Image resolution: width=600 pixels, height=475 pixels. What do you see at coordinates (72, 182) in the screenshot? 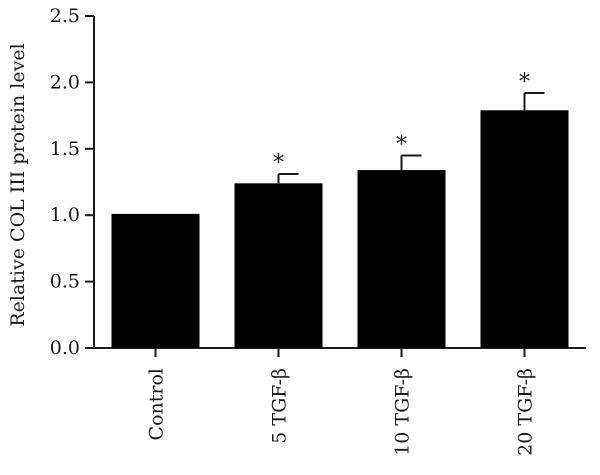
I see `y-axis: 0.0 0.5 1.0 1.5 2.0 2.5` at bounding box center [72, 182].